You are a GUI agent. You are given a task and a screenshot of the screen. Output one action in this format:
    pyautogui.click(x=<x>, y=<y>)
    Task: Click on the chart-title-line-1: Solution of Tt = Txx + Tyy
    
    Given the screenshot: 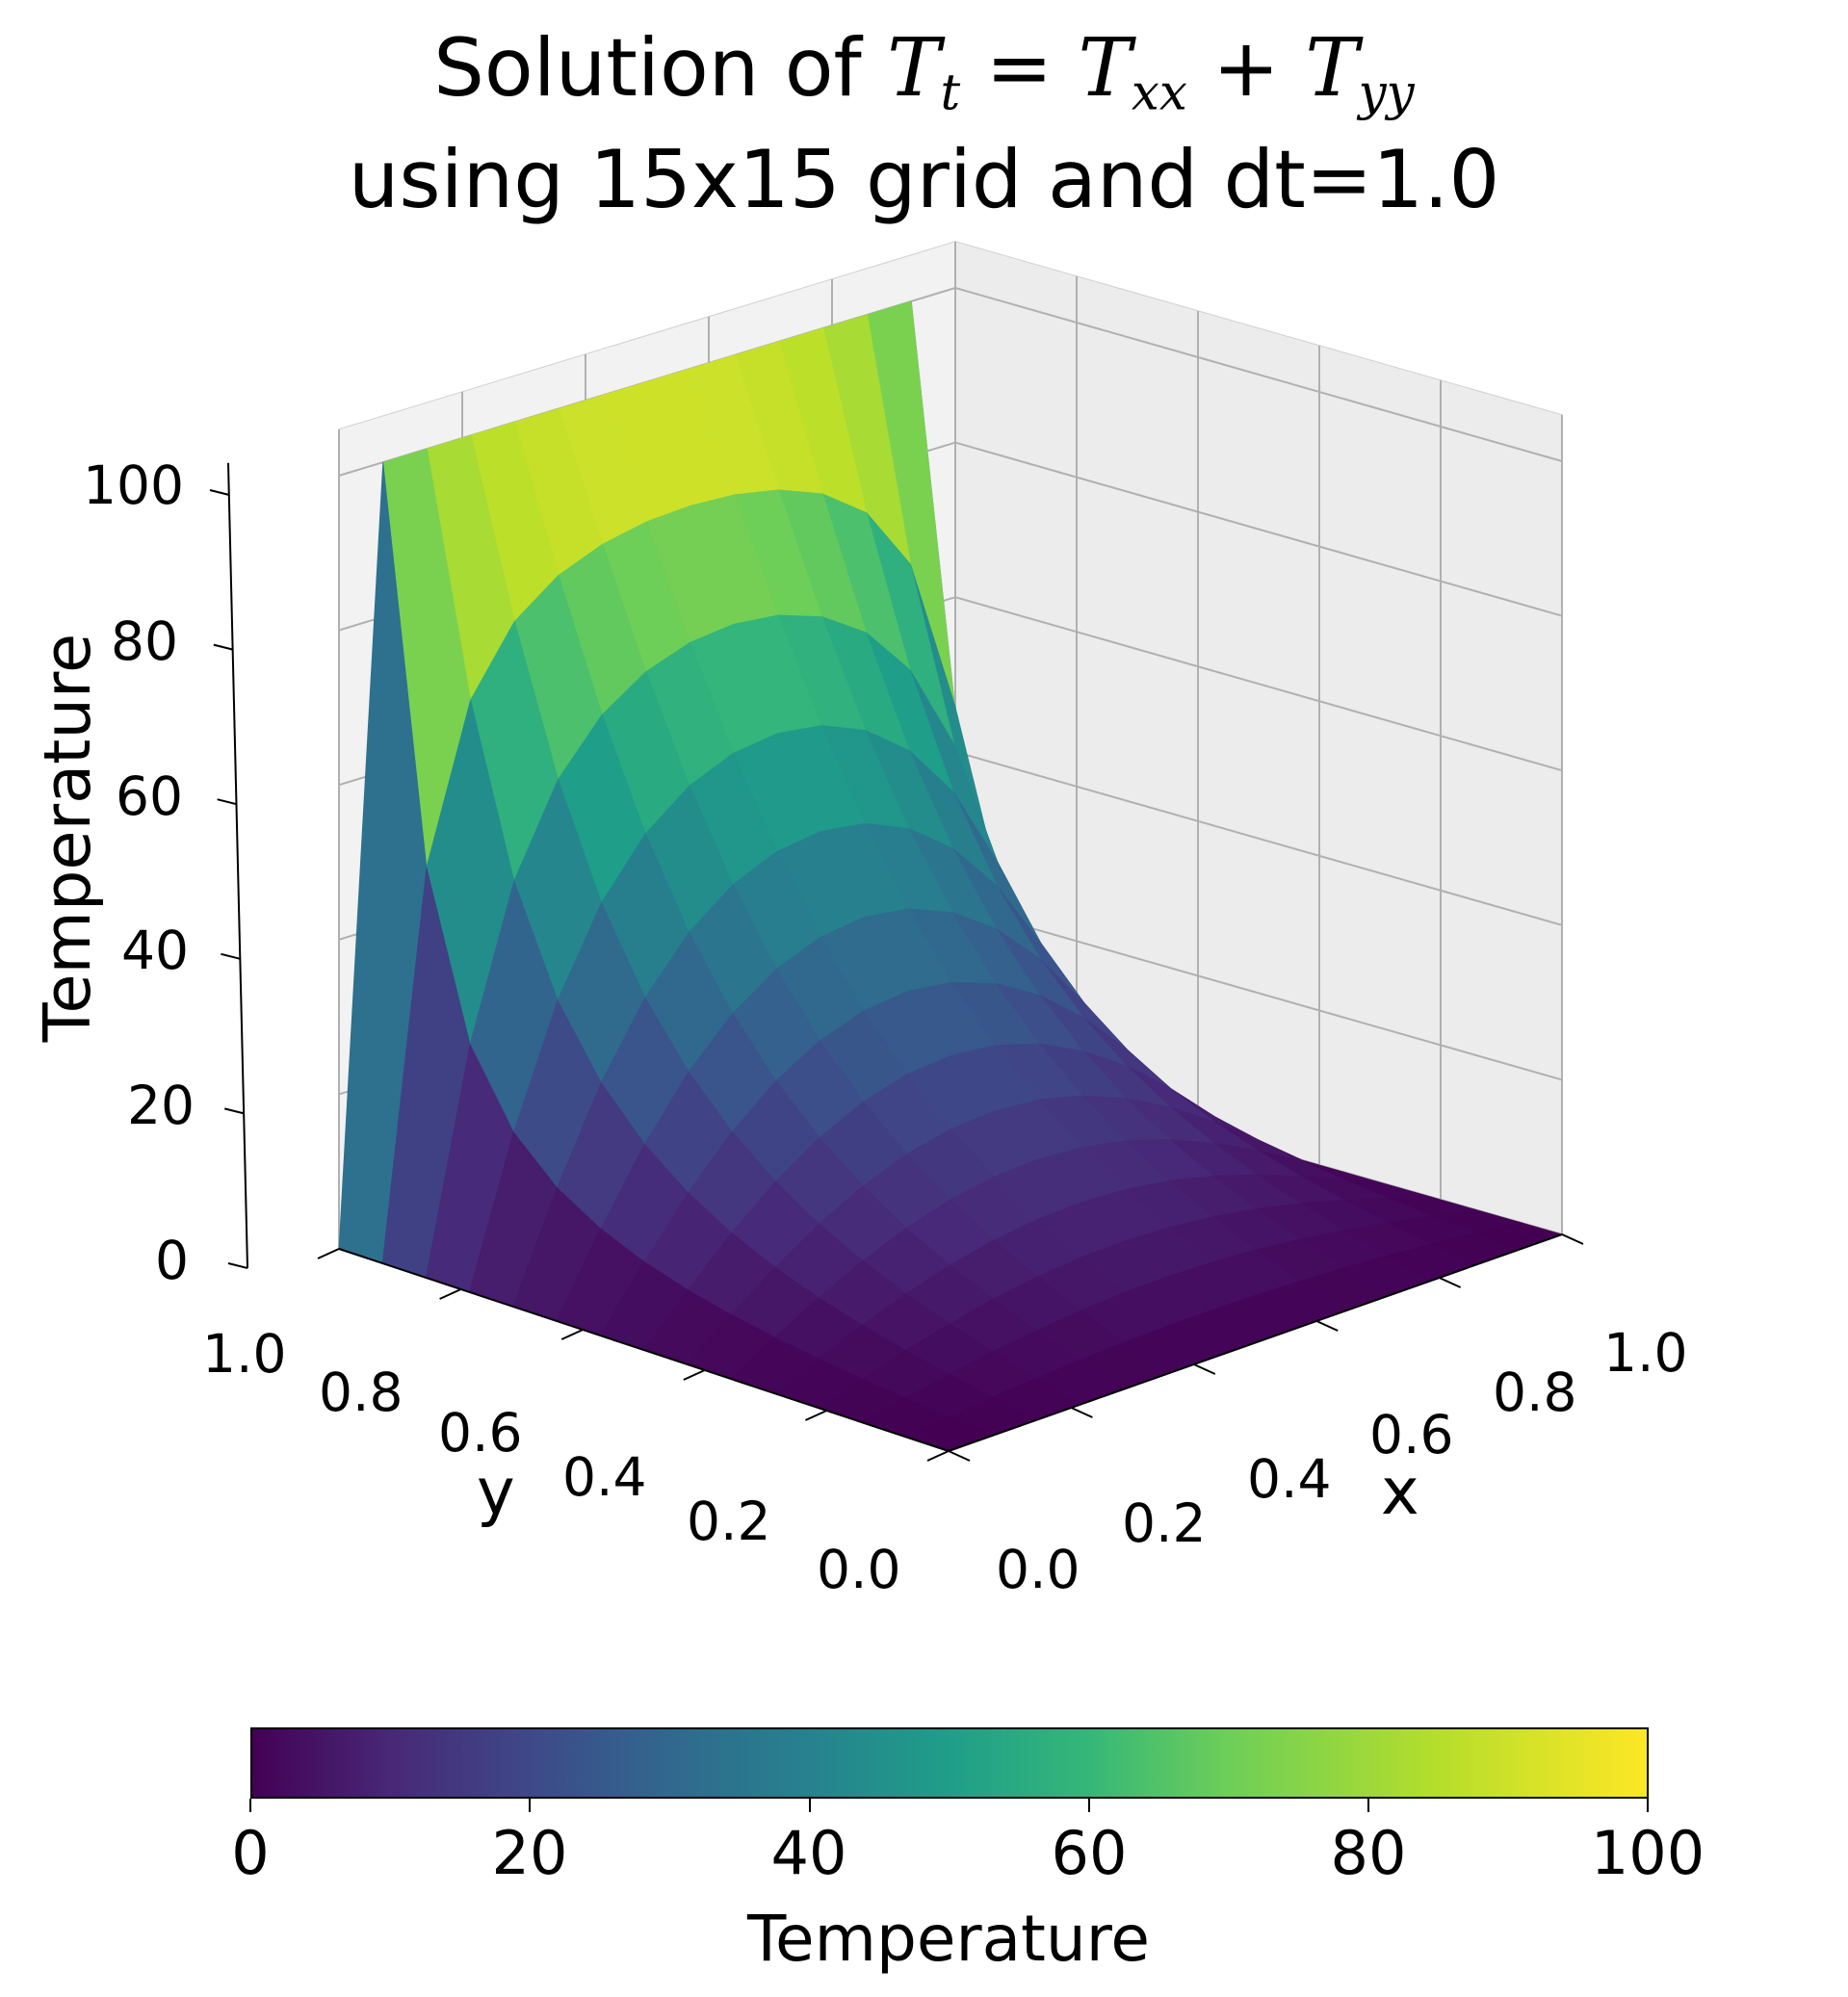 What is the action you would take?
    pyautogui.click(x=924, y=71)
    